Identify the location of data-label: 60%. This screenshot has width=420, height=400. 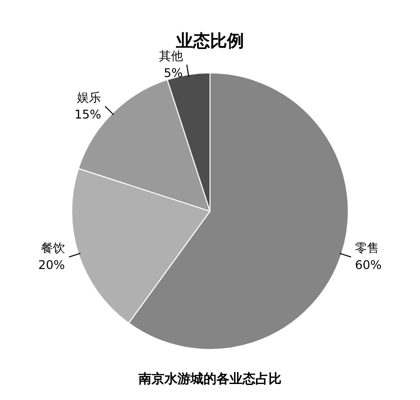
(368, 265).